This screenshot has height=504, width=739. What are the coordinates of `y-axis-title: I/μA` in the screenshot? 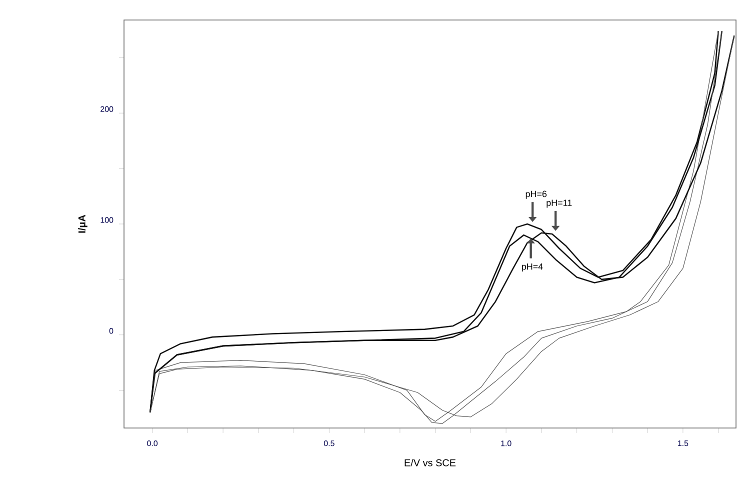 It's located at (83, 223).